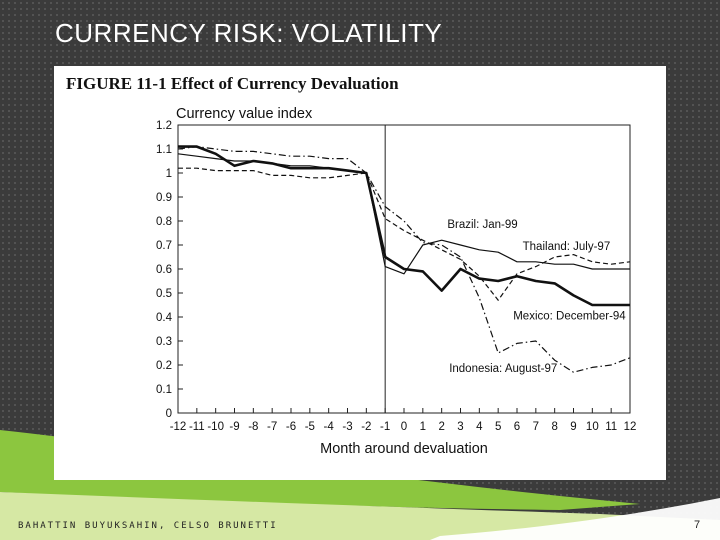 The image size is (720, 540). What do you see at coordinates (611, 427) in the screenshot?
I see `x-tick-label: 11` at bounding box center [611, 427].